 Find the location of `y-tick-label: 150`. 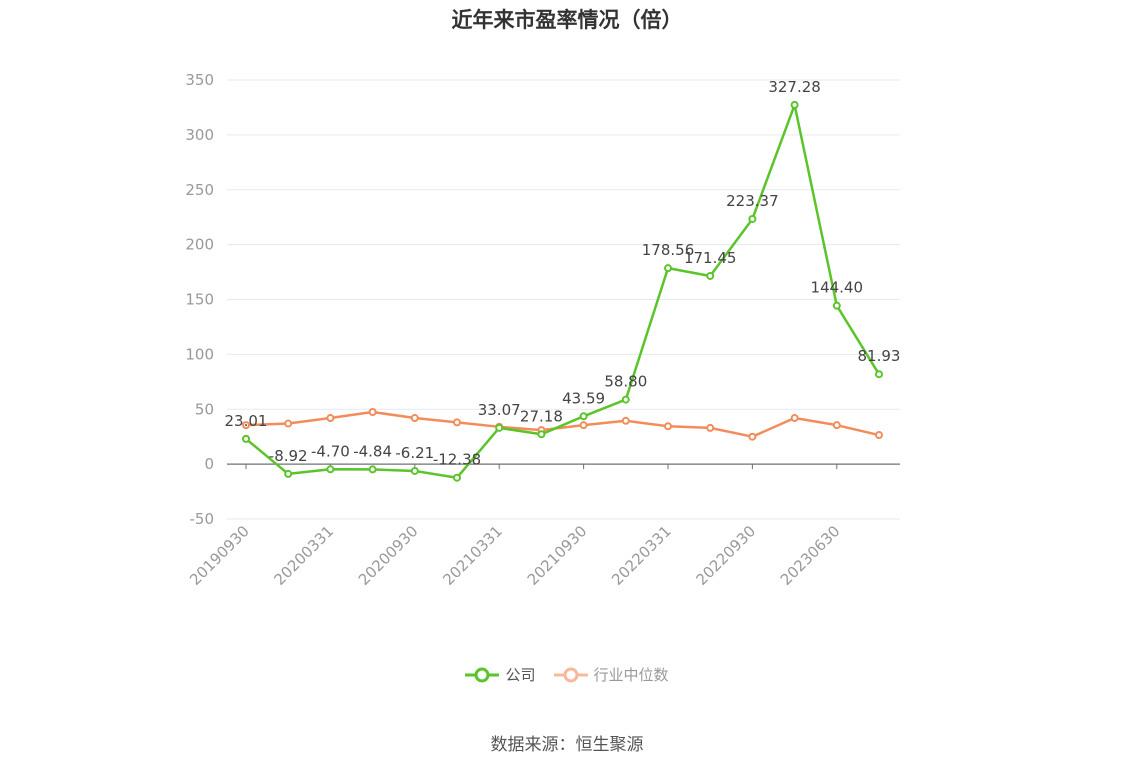

y-tick-label: 150 is located at coordinates (199, 300).